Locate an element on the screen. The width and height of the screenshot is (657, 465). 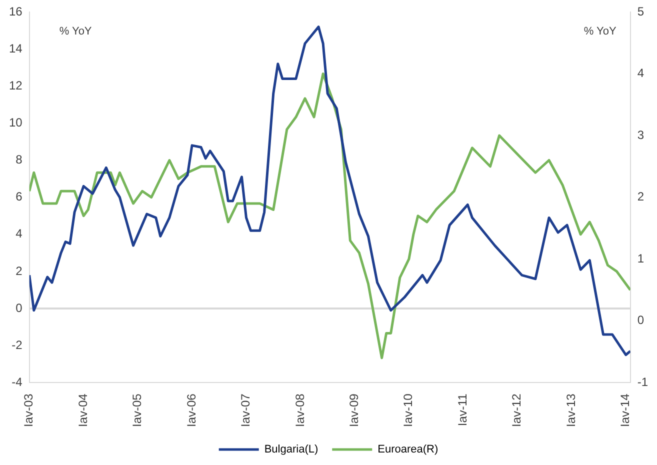
x-tick-label: Iav-08 is located at coordinates (299, 410).